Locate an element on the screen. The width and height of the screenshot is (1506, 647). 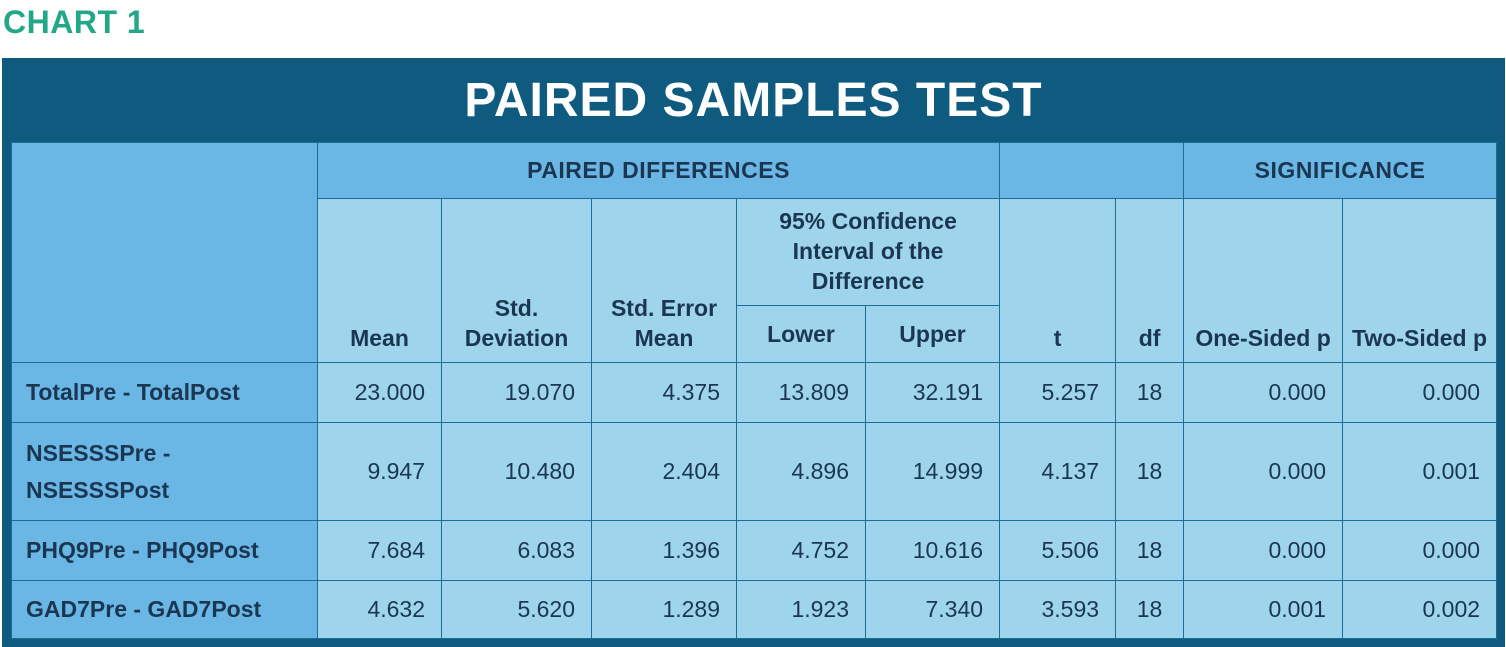
row-label: GAD7Pre - GAD7Post is located at coordinates (164, 609).